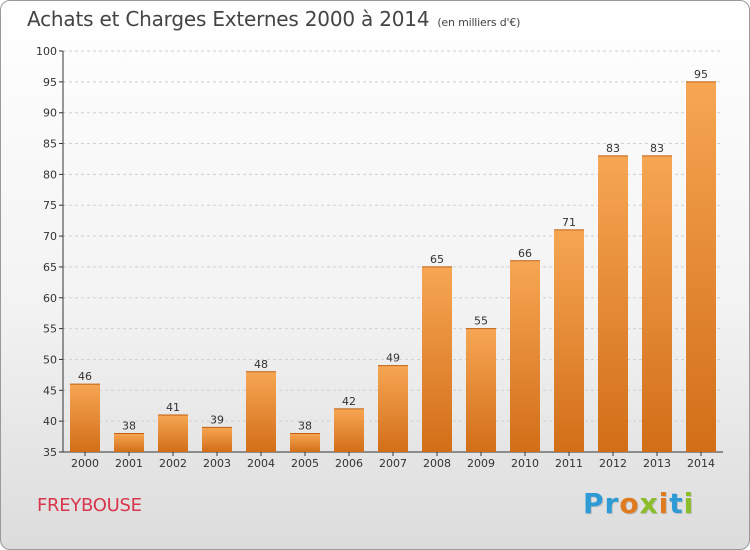  Describe the element at coordinates (261, 463) in the screenshot. I see `x-tick-label: 2004` at that location.